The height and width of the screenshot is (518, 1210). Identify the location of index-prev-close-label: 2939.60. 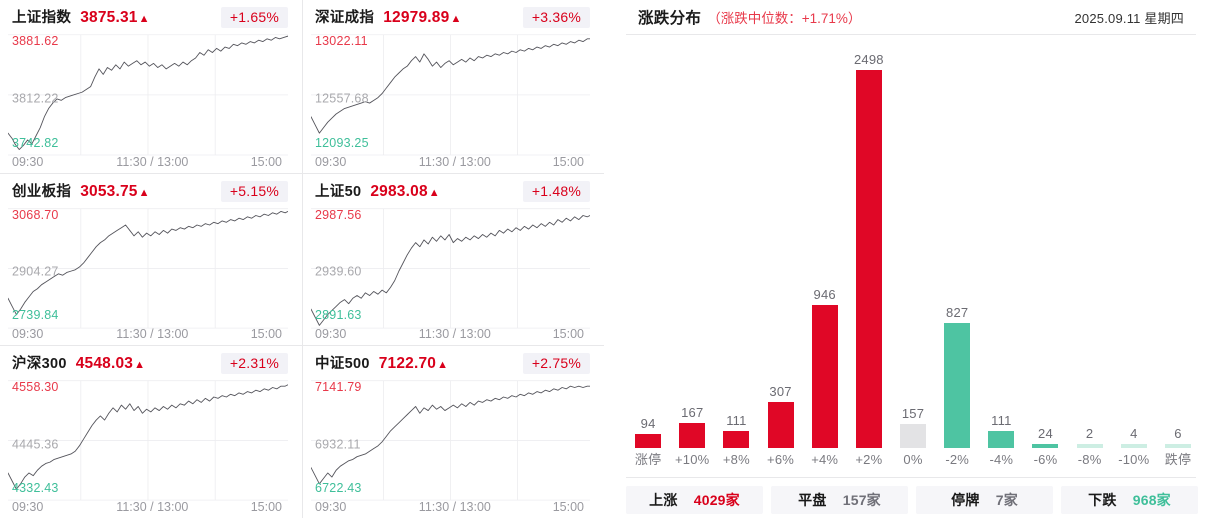
(338, 271).